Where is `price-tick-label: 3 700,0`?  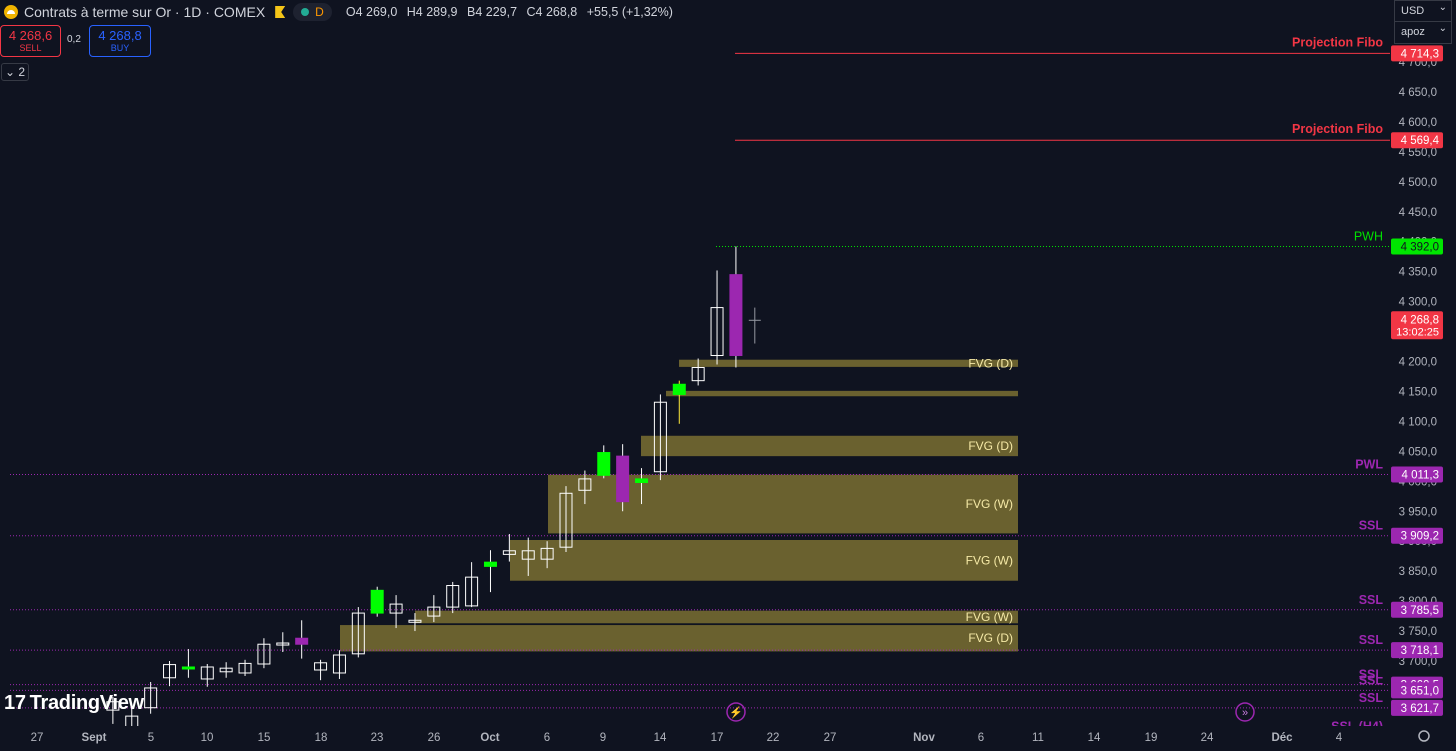 price-tick-label: 3 700,0 is located at coordinates (1418, 662).